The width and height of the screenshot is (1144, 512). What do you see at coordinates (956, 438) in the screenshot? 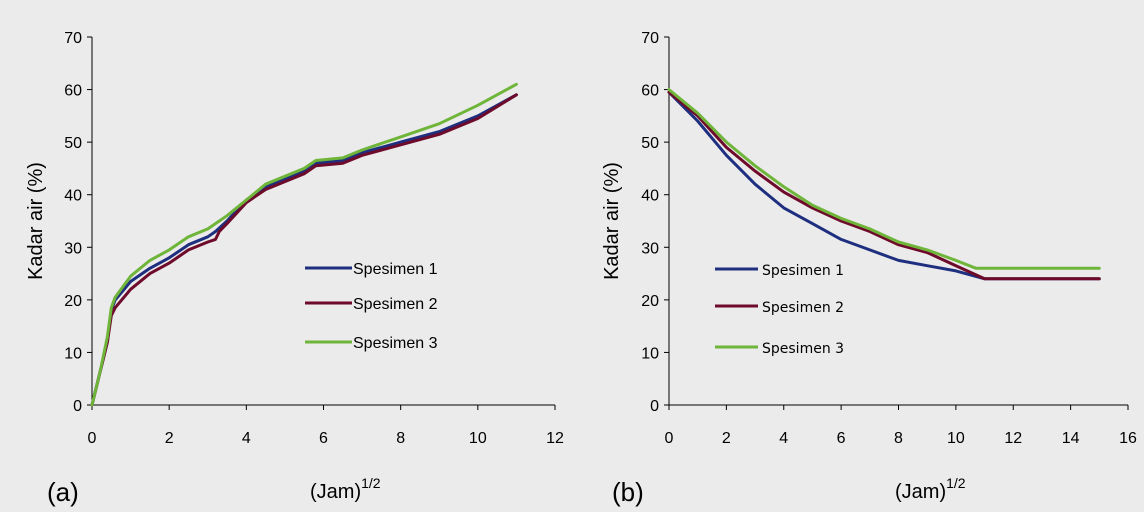
I see `chart-b-x-tick-label: 10` at bounding box center [956, 438].